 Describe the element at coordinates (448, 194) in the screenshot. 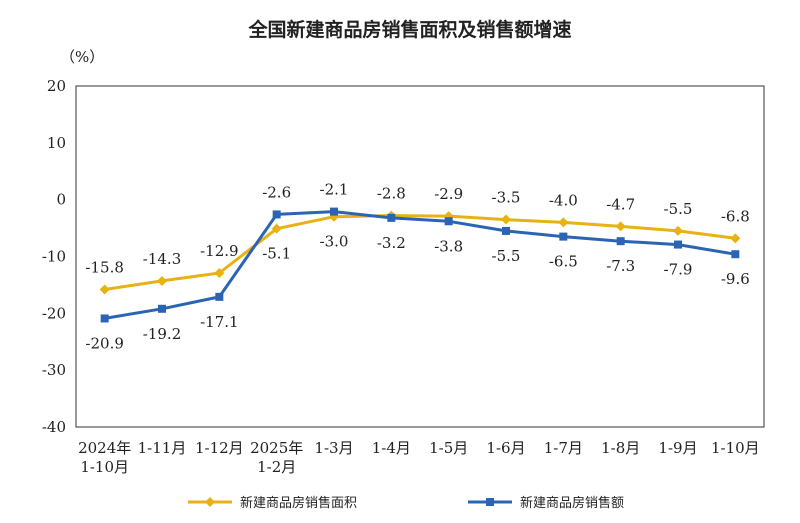

I see `data-label: -2.9` at that location.